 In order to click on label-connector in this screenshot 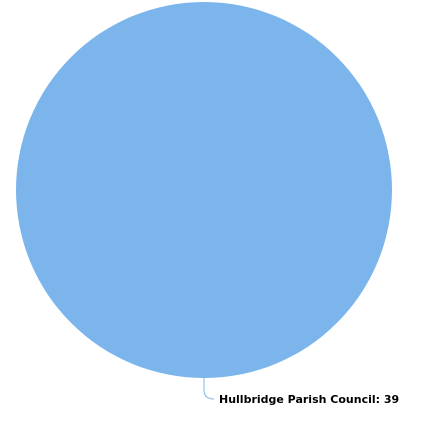, I will do `click(209, 389)`.